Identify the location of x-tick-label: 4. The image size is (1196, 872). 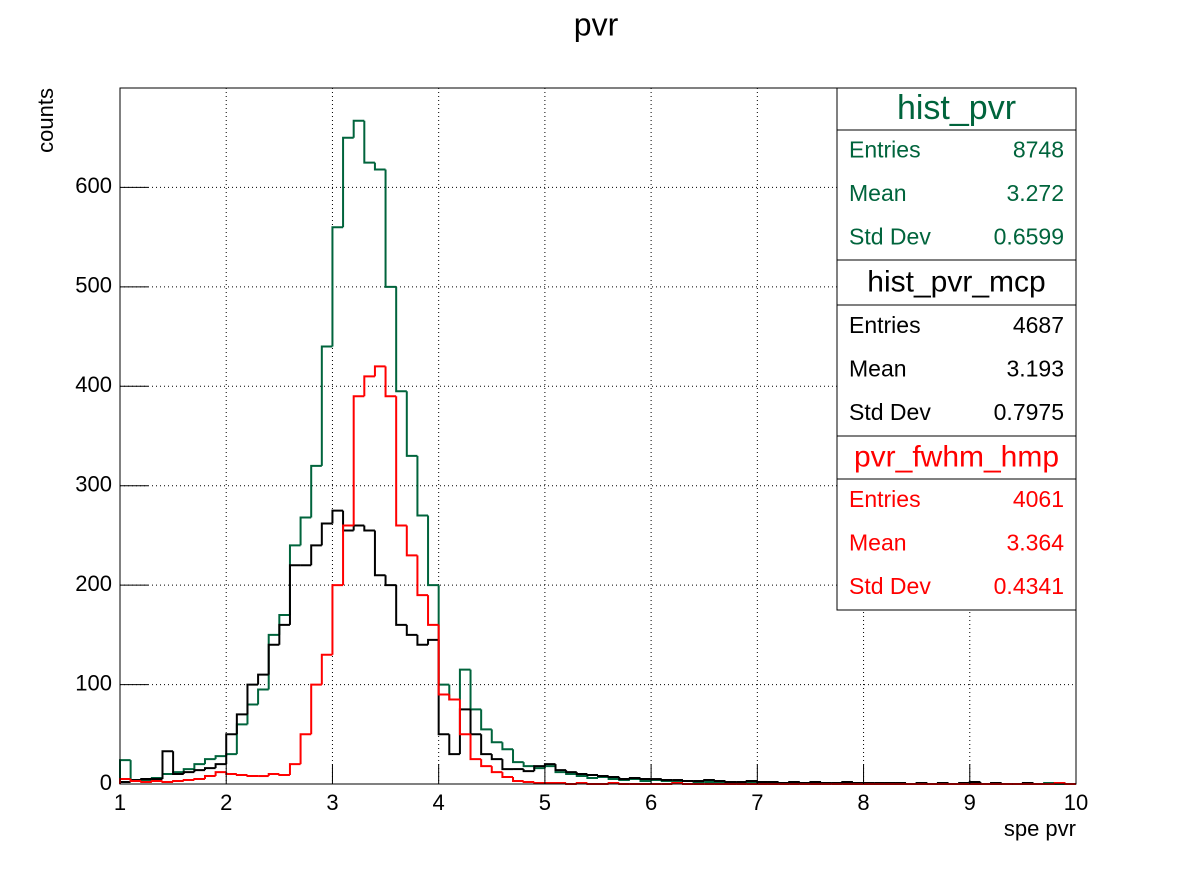
(439, 802).